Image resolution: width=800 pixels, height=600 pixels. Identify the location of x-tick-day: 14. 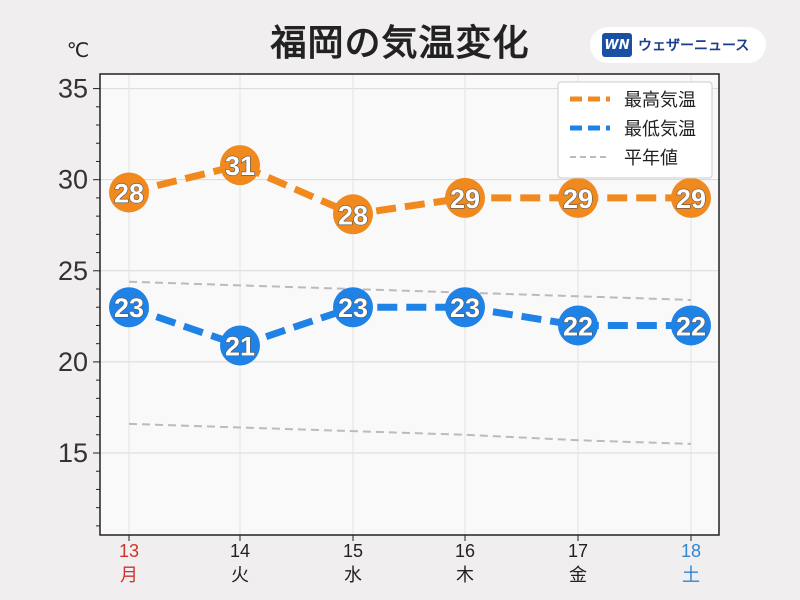
(240, 551).